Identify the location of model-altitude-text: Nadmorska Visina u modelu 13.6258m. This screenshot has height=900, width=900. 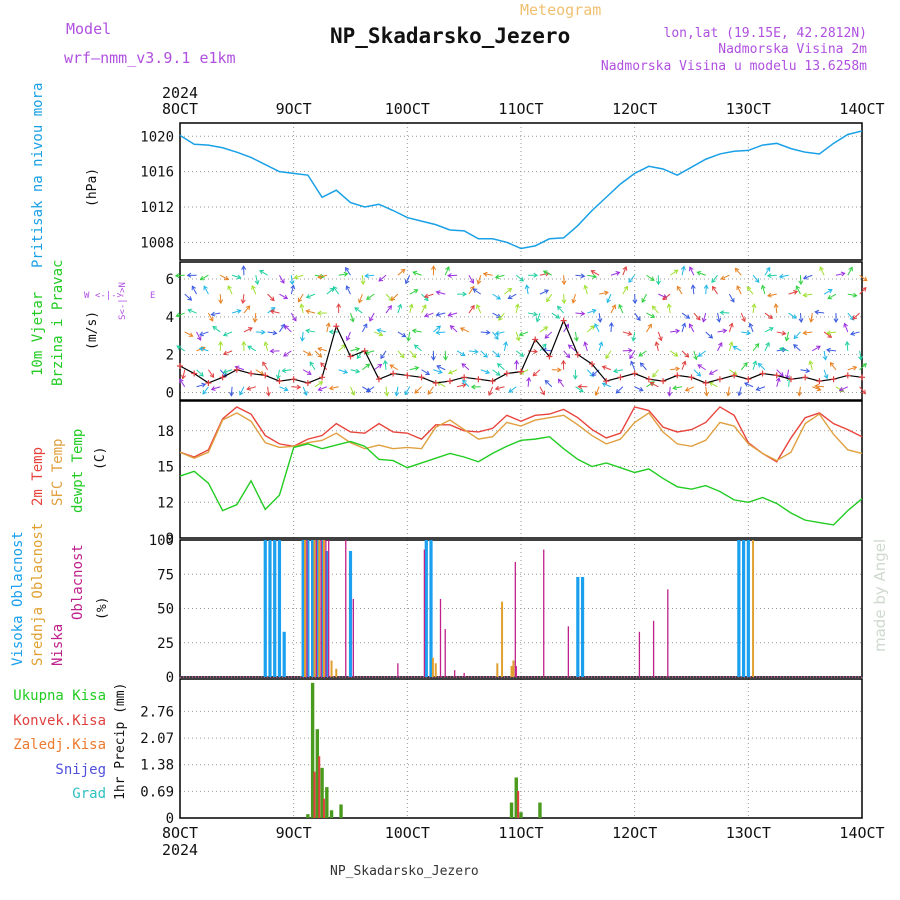
(734, 66).